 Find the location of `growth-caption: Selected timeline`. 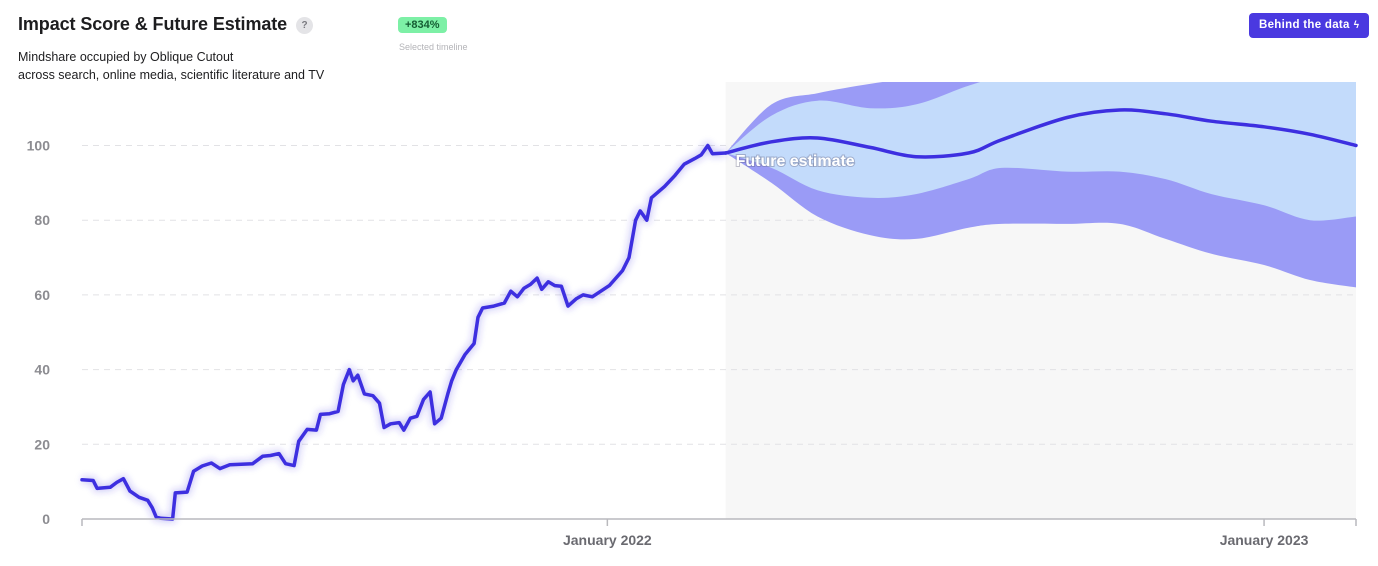

growth-caption: Selected timeline is located at coordinates (433, 47).